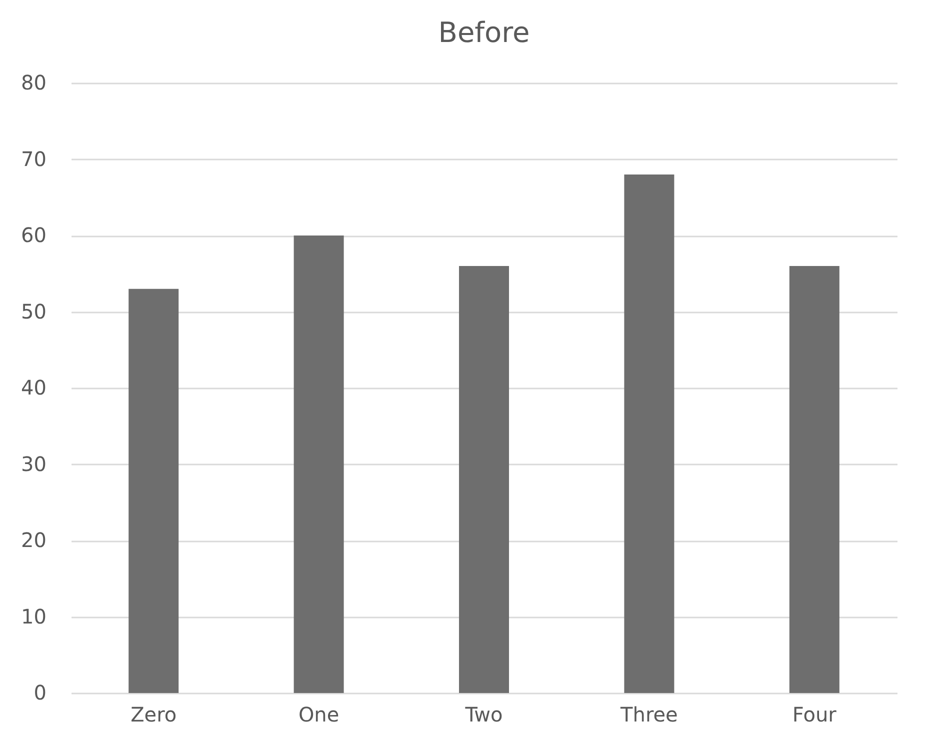 This screenshot has width=927, height=740. I want to click on x-tick-label: Two, so click(483, 714).